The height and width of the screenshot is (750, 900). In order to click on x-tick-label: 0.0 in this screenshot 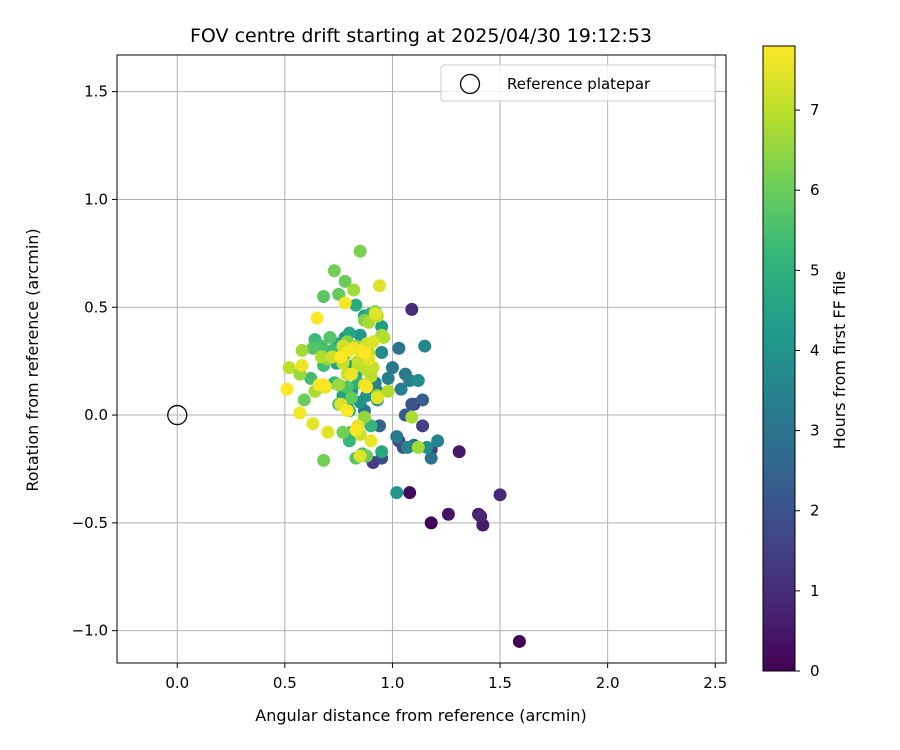, I will do `click(177, 683)`.